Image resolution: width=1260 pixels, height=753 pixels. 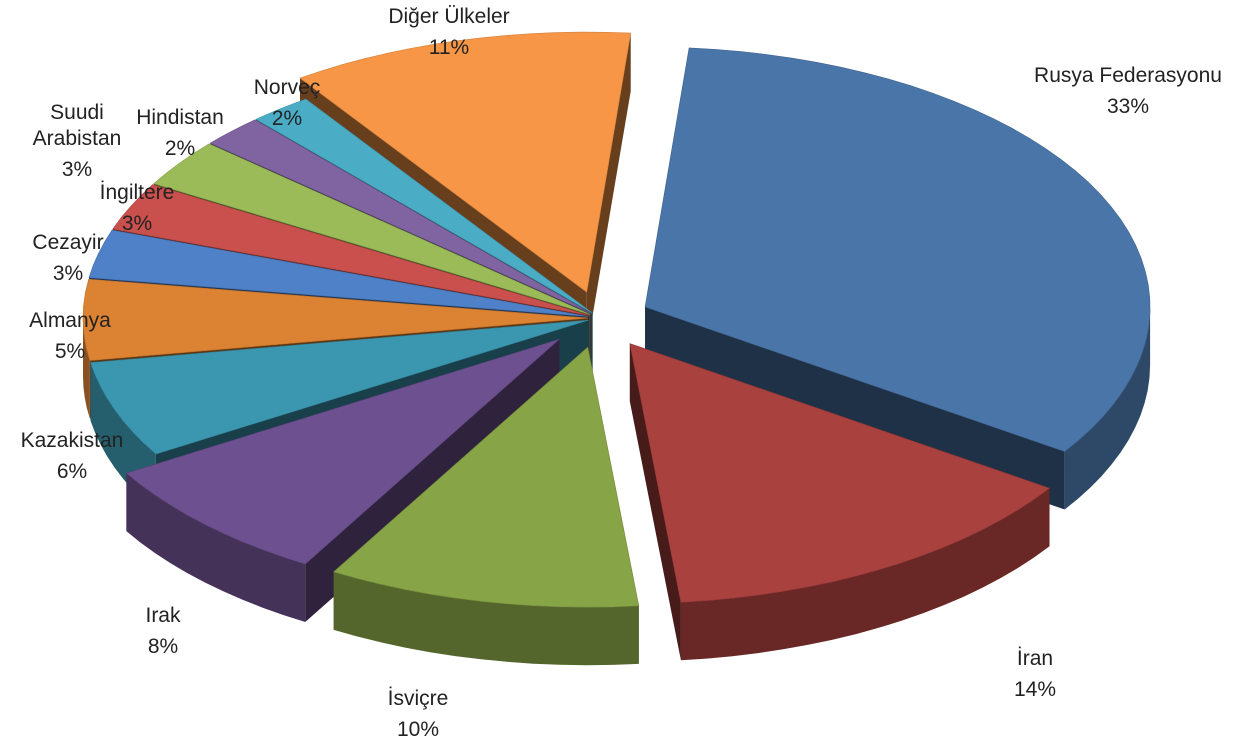 I want to click on slice-label-name: Kazakistan, so click(x=72, y=440).